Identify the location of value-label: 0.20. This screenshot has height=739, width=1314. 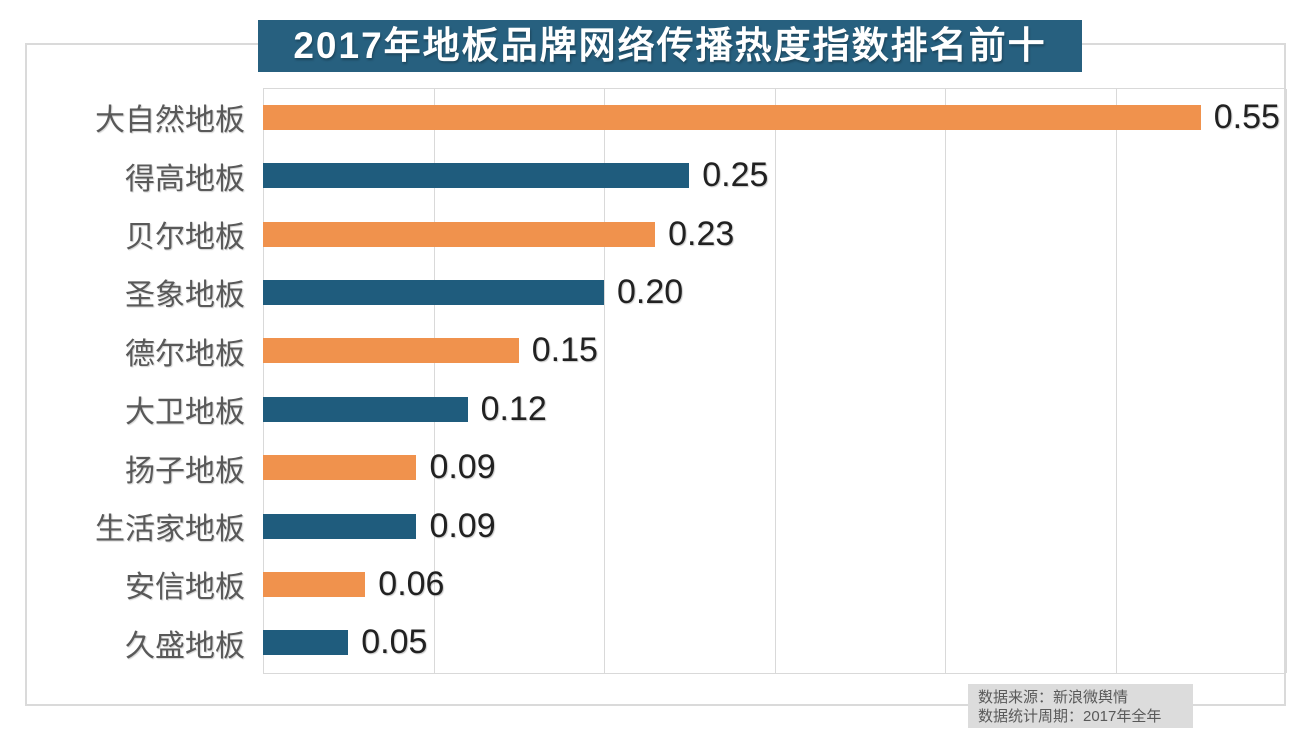
(650, 291).